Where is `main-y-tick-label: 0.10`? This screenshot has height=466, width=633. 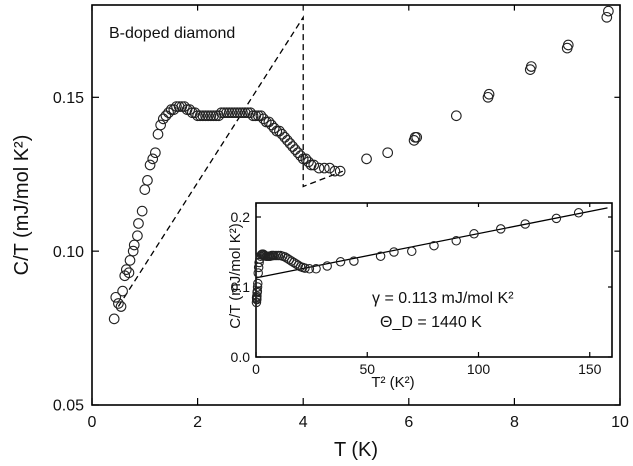
main-y-tick-label: 0.10 is located at coordinates (68, 252).